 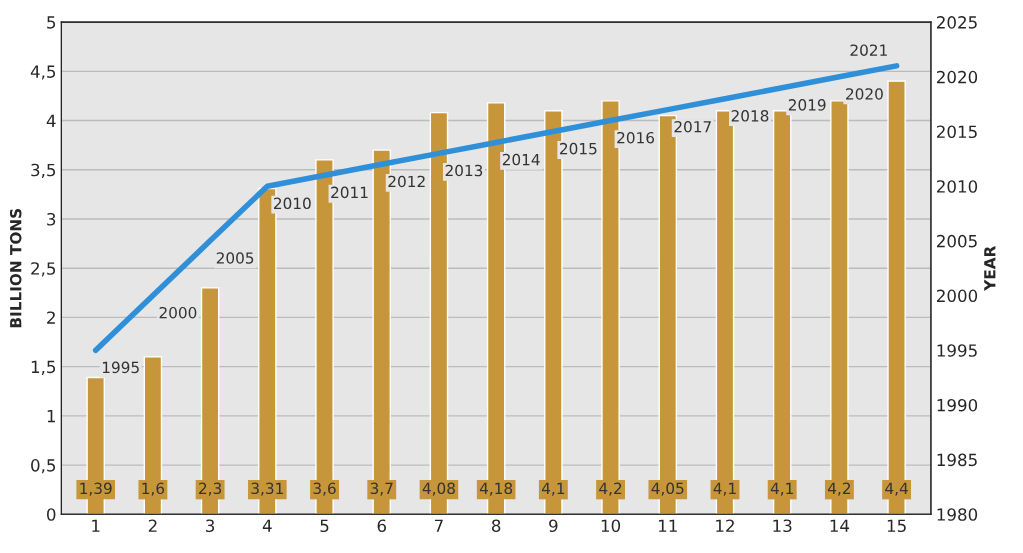 I want to click on x-tick-label: 1, so click(x=96, y=525).